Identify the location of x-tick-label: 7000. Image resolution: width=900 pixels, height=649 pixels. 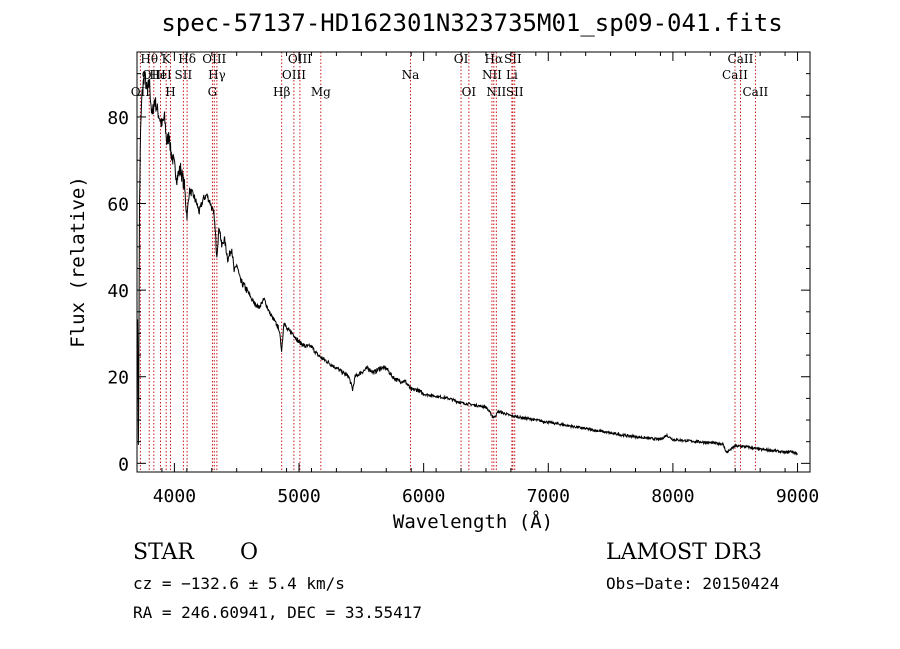
(548, 496).